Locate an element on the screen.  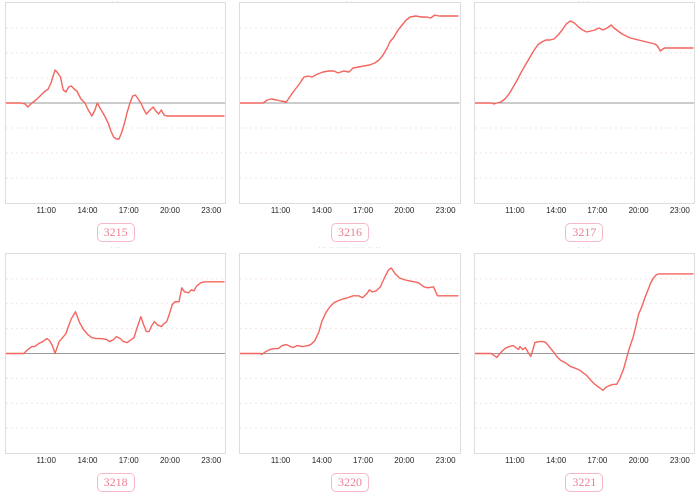
chart-id-badge: 3221 is located at coordinates (584, 482).